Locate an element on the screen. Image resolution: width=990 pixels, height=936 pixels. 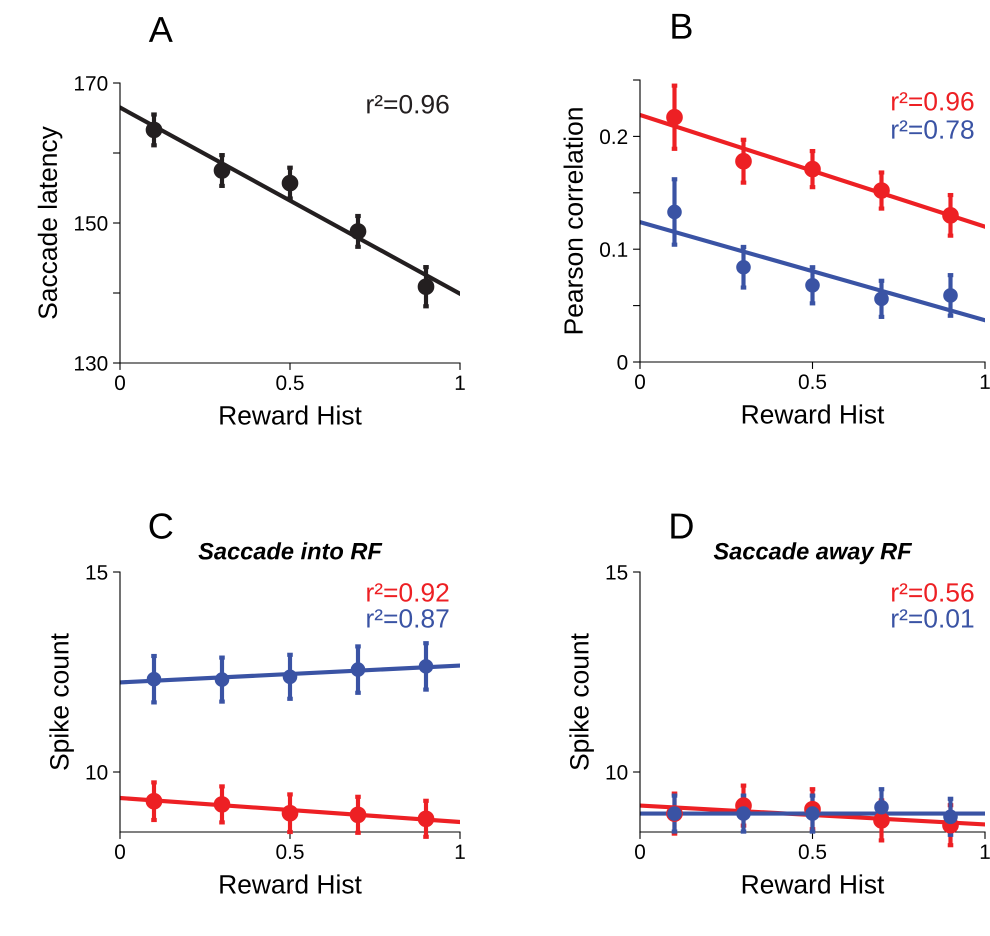
y-tick-label: 130 is located at coordinates (91, 363).